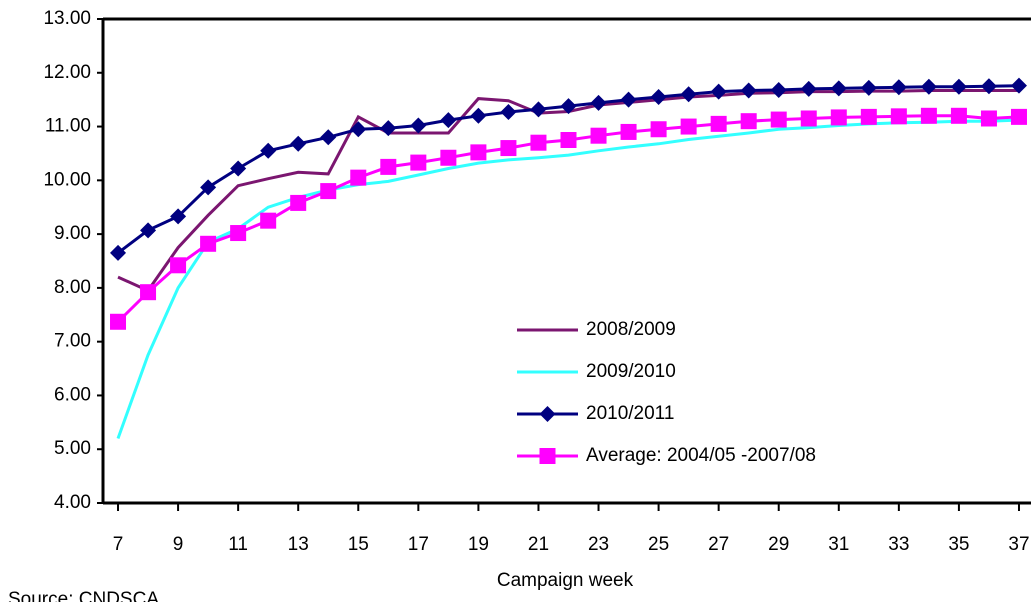 This screenshot has width=1031, height=602. What do you see at coordinates (1018, 544) in the screenshot?
I see `x-tick-label: 37` at bounding box center [1018, 544].